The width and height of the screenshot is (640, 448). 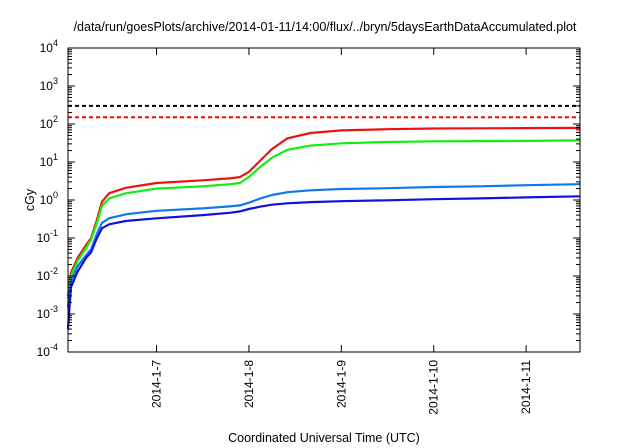 I want to click on y-tick-label: 10⁻⁴, so click(x=47, y=350).